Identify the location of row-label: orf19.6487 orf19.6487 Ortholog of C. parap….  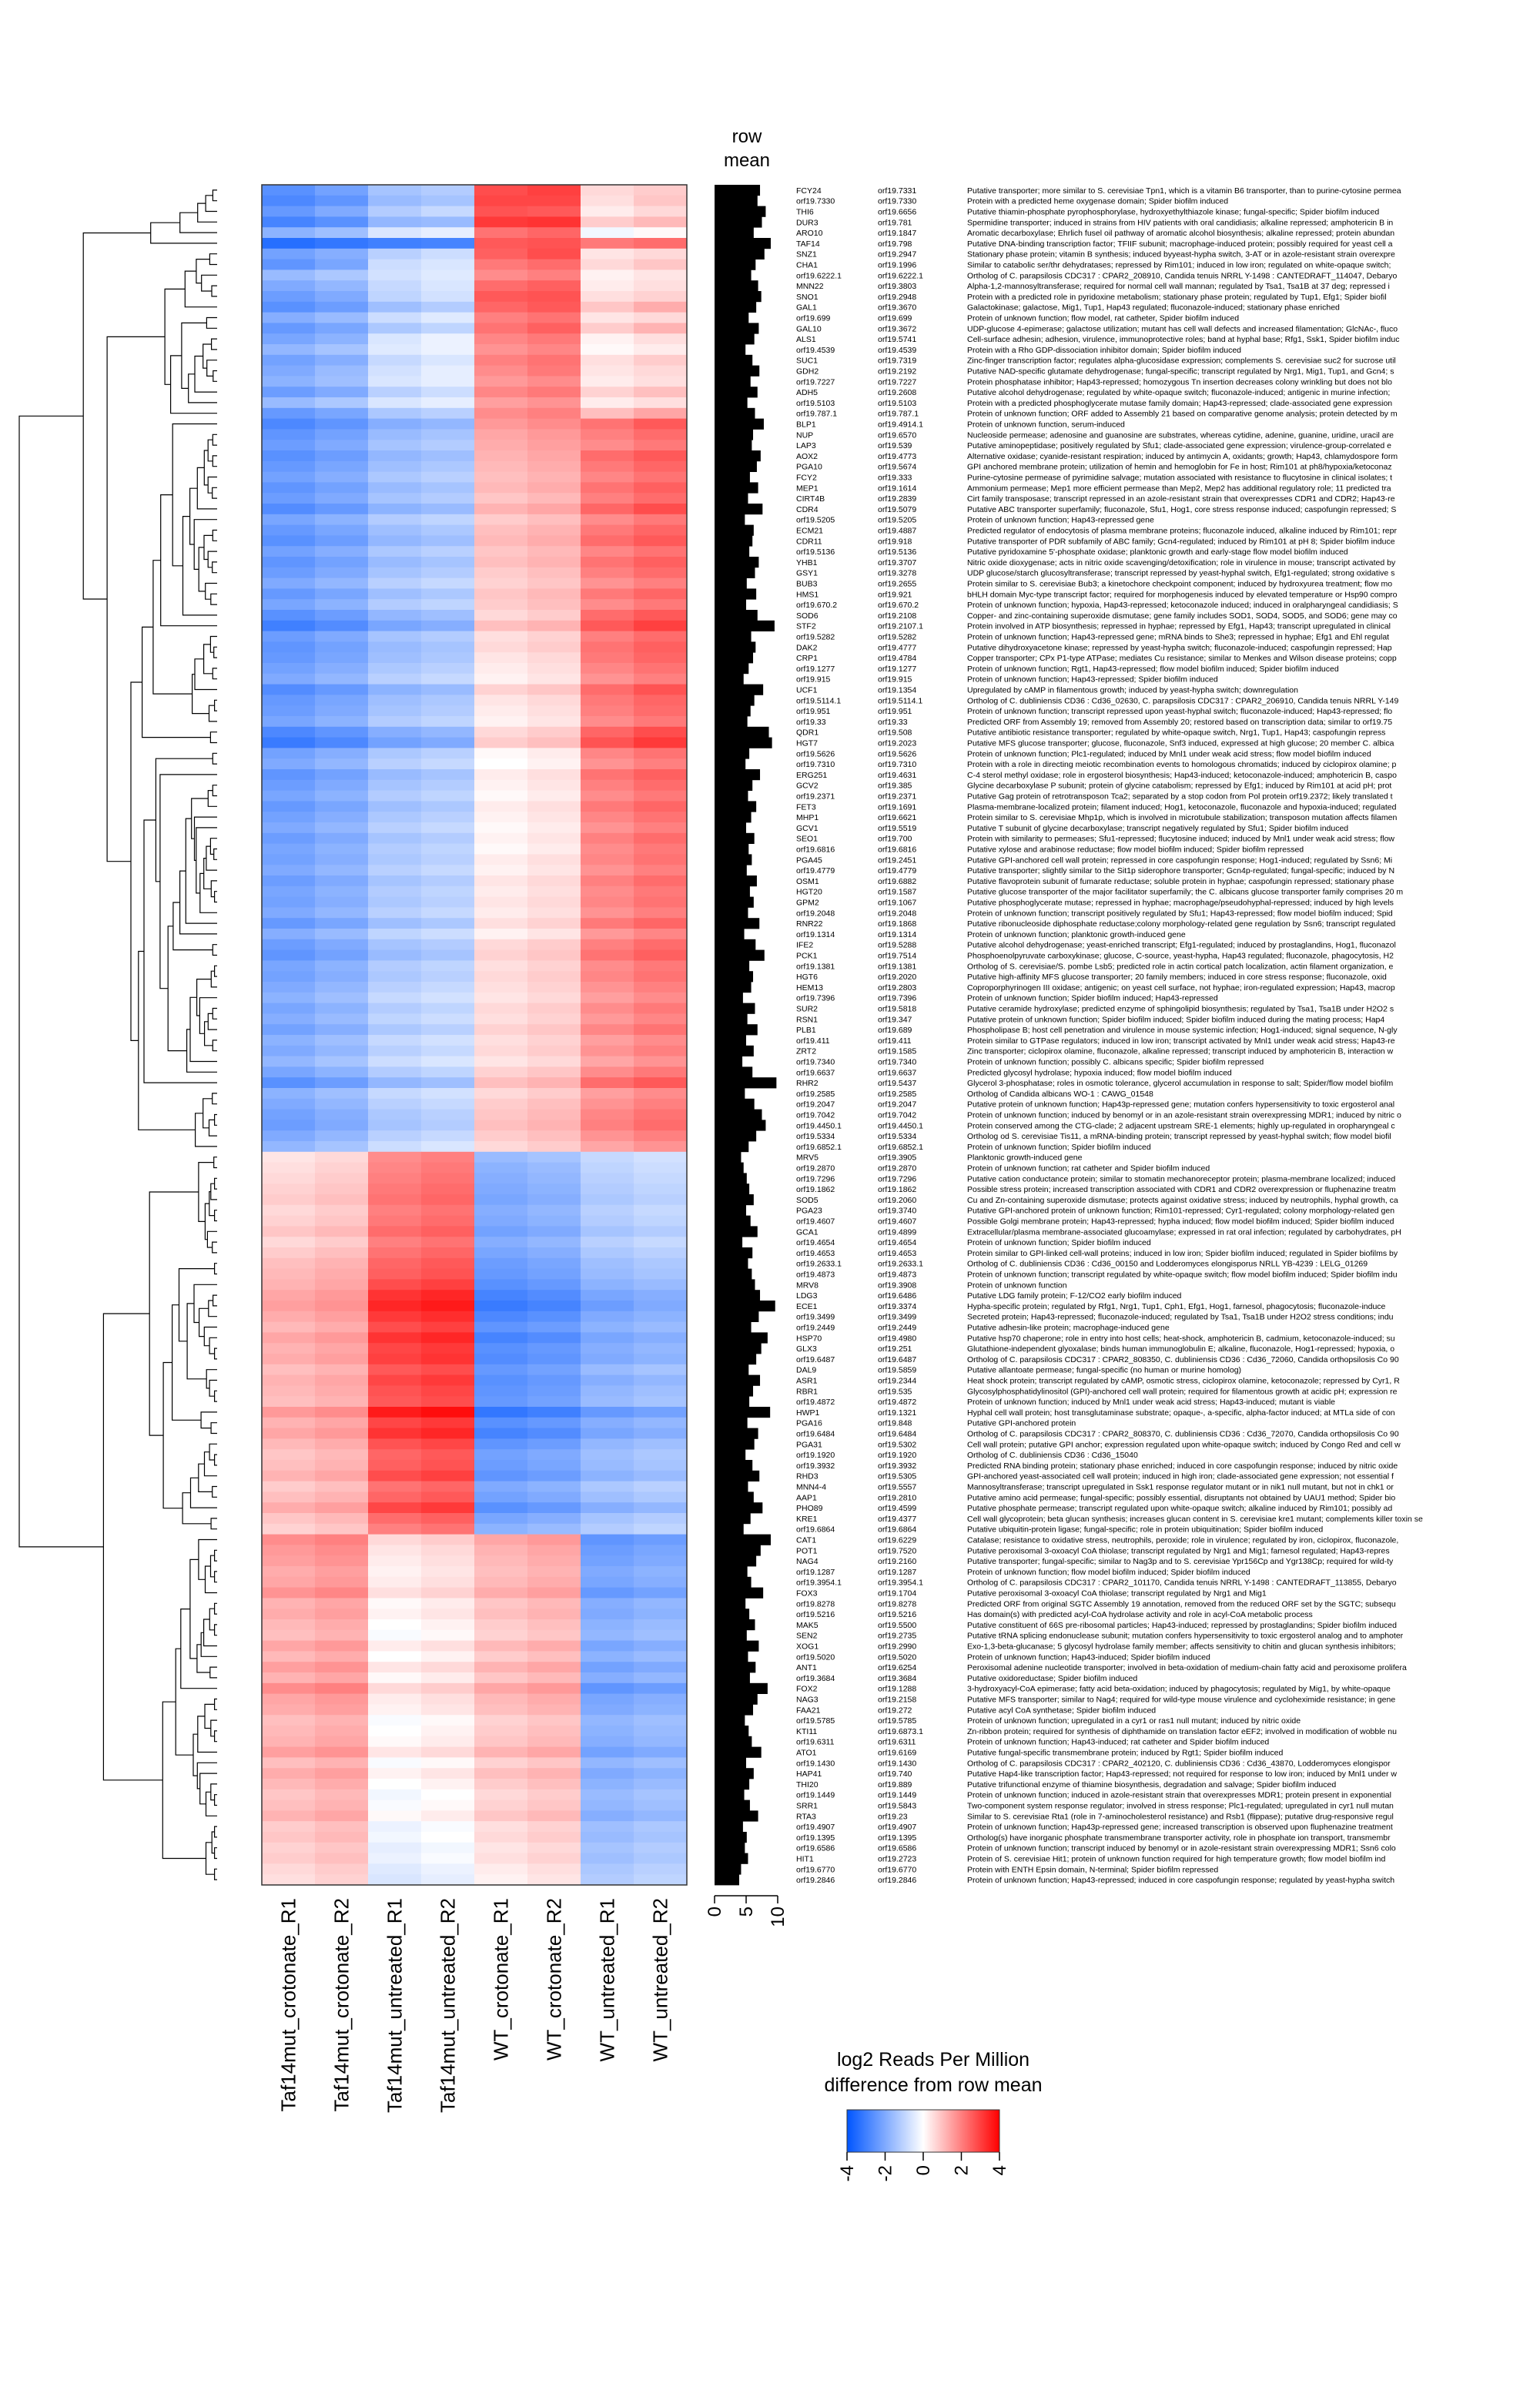
(1097, 1359).